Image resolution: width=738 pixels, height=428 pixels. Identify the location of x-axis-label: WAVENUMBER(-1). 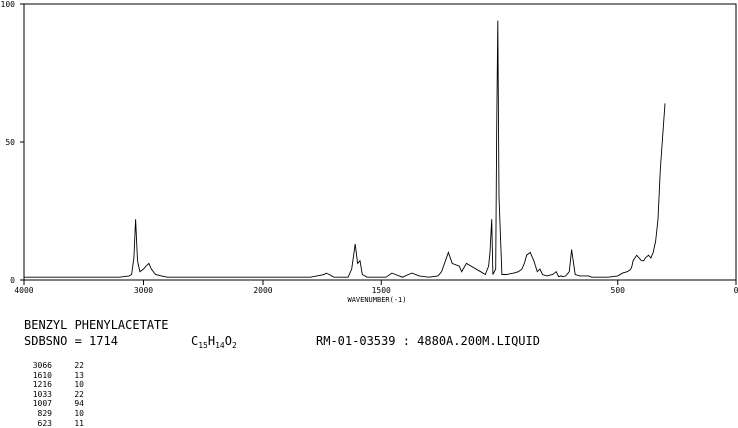
(376, 300).